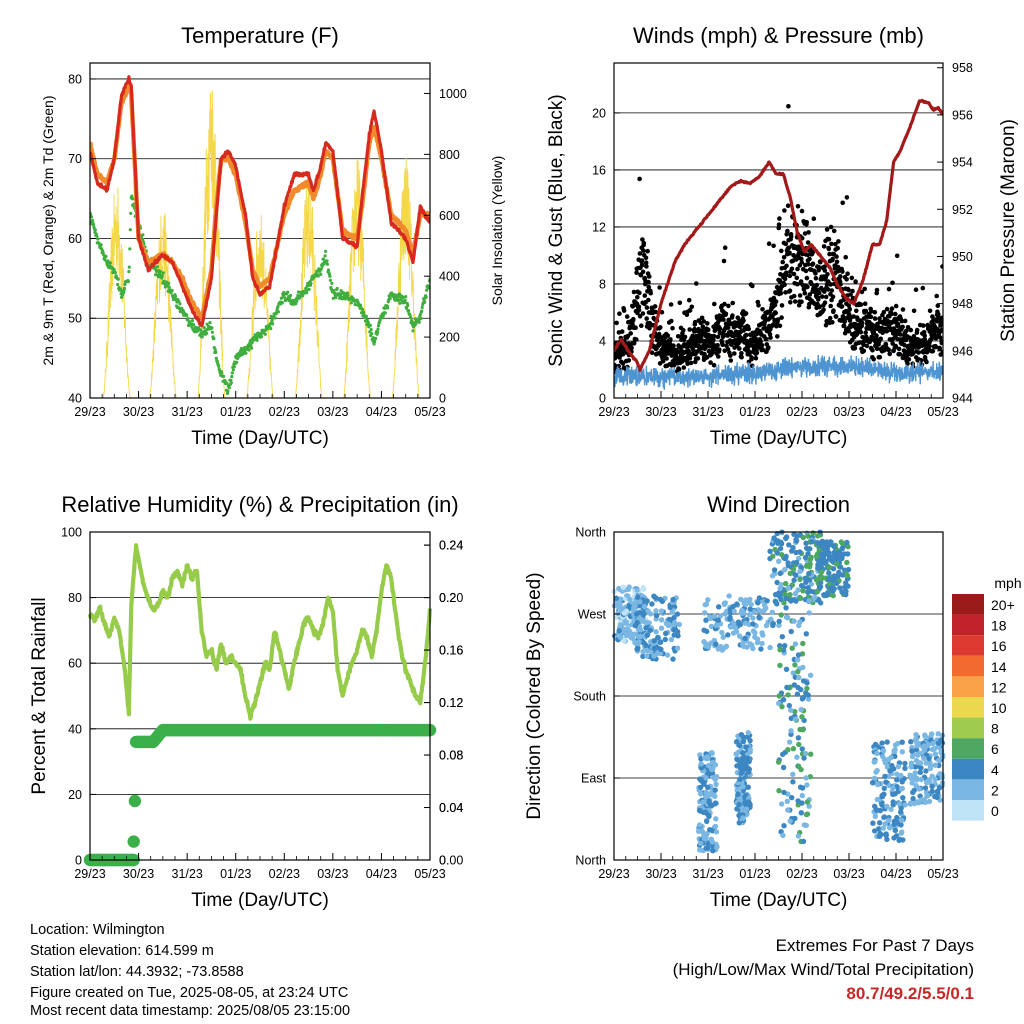 This screenshot has height=1024, width=1024. Describe the element at coordinates (260, 201) in the screenshot. I see `temp-2m-line` at that location.